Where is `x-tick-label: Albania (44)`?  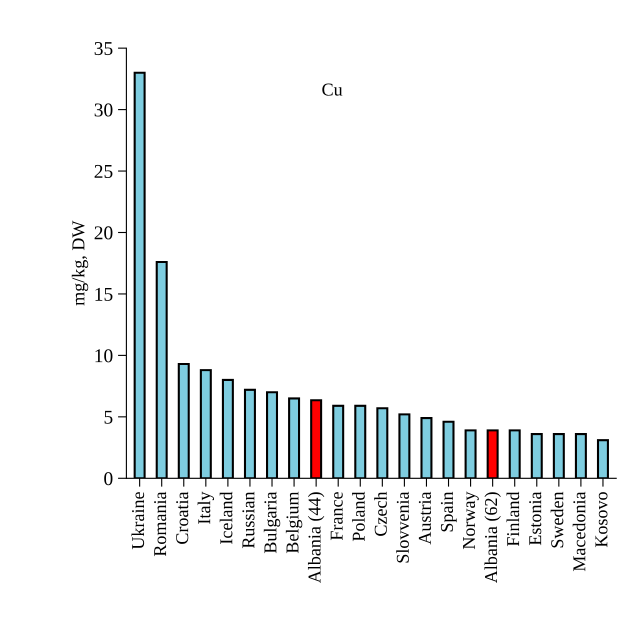
x-tick-label: Albania (44) is located at coordinates (316, 538).